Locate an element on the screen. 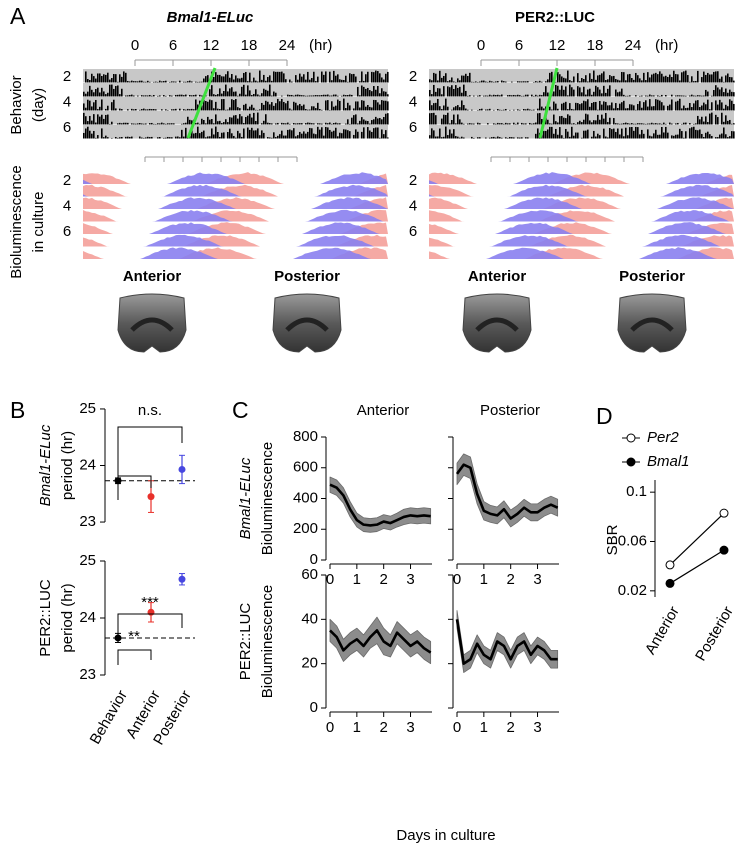 This screenshot has width=737, height=853. x-axis-label: Days in culture is located at coordinates (445, 835).